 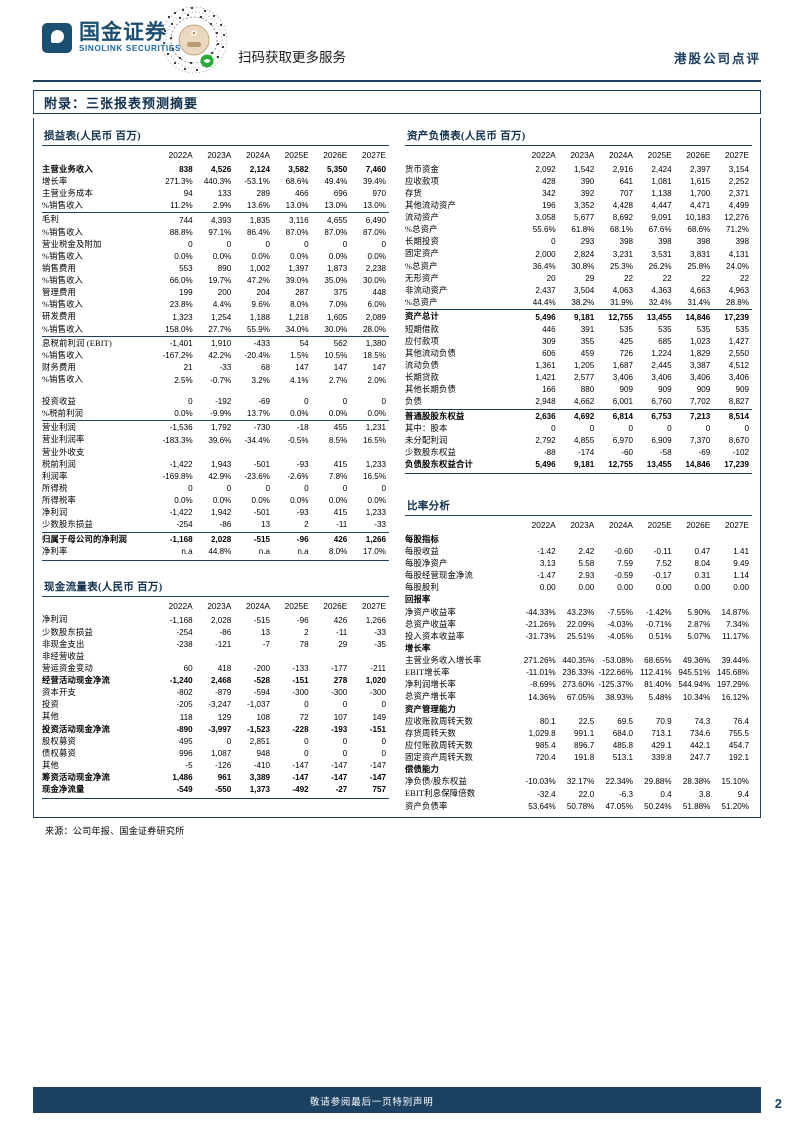 I want to click on column-header-2023A: 2023A, so click(x=219, y=155).